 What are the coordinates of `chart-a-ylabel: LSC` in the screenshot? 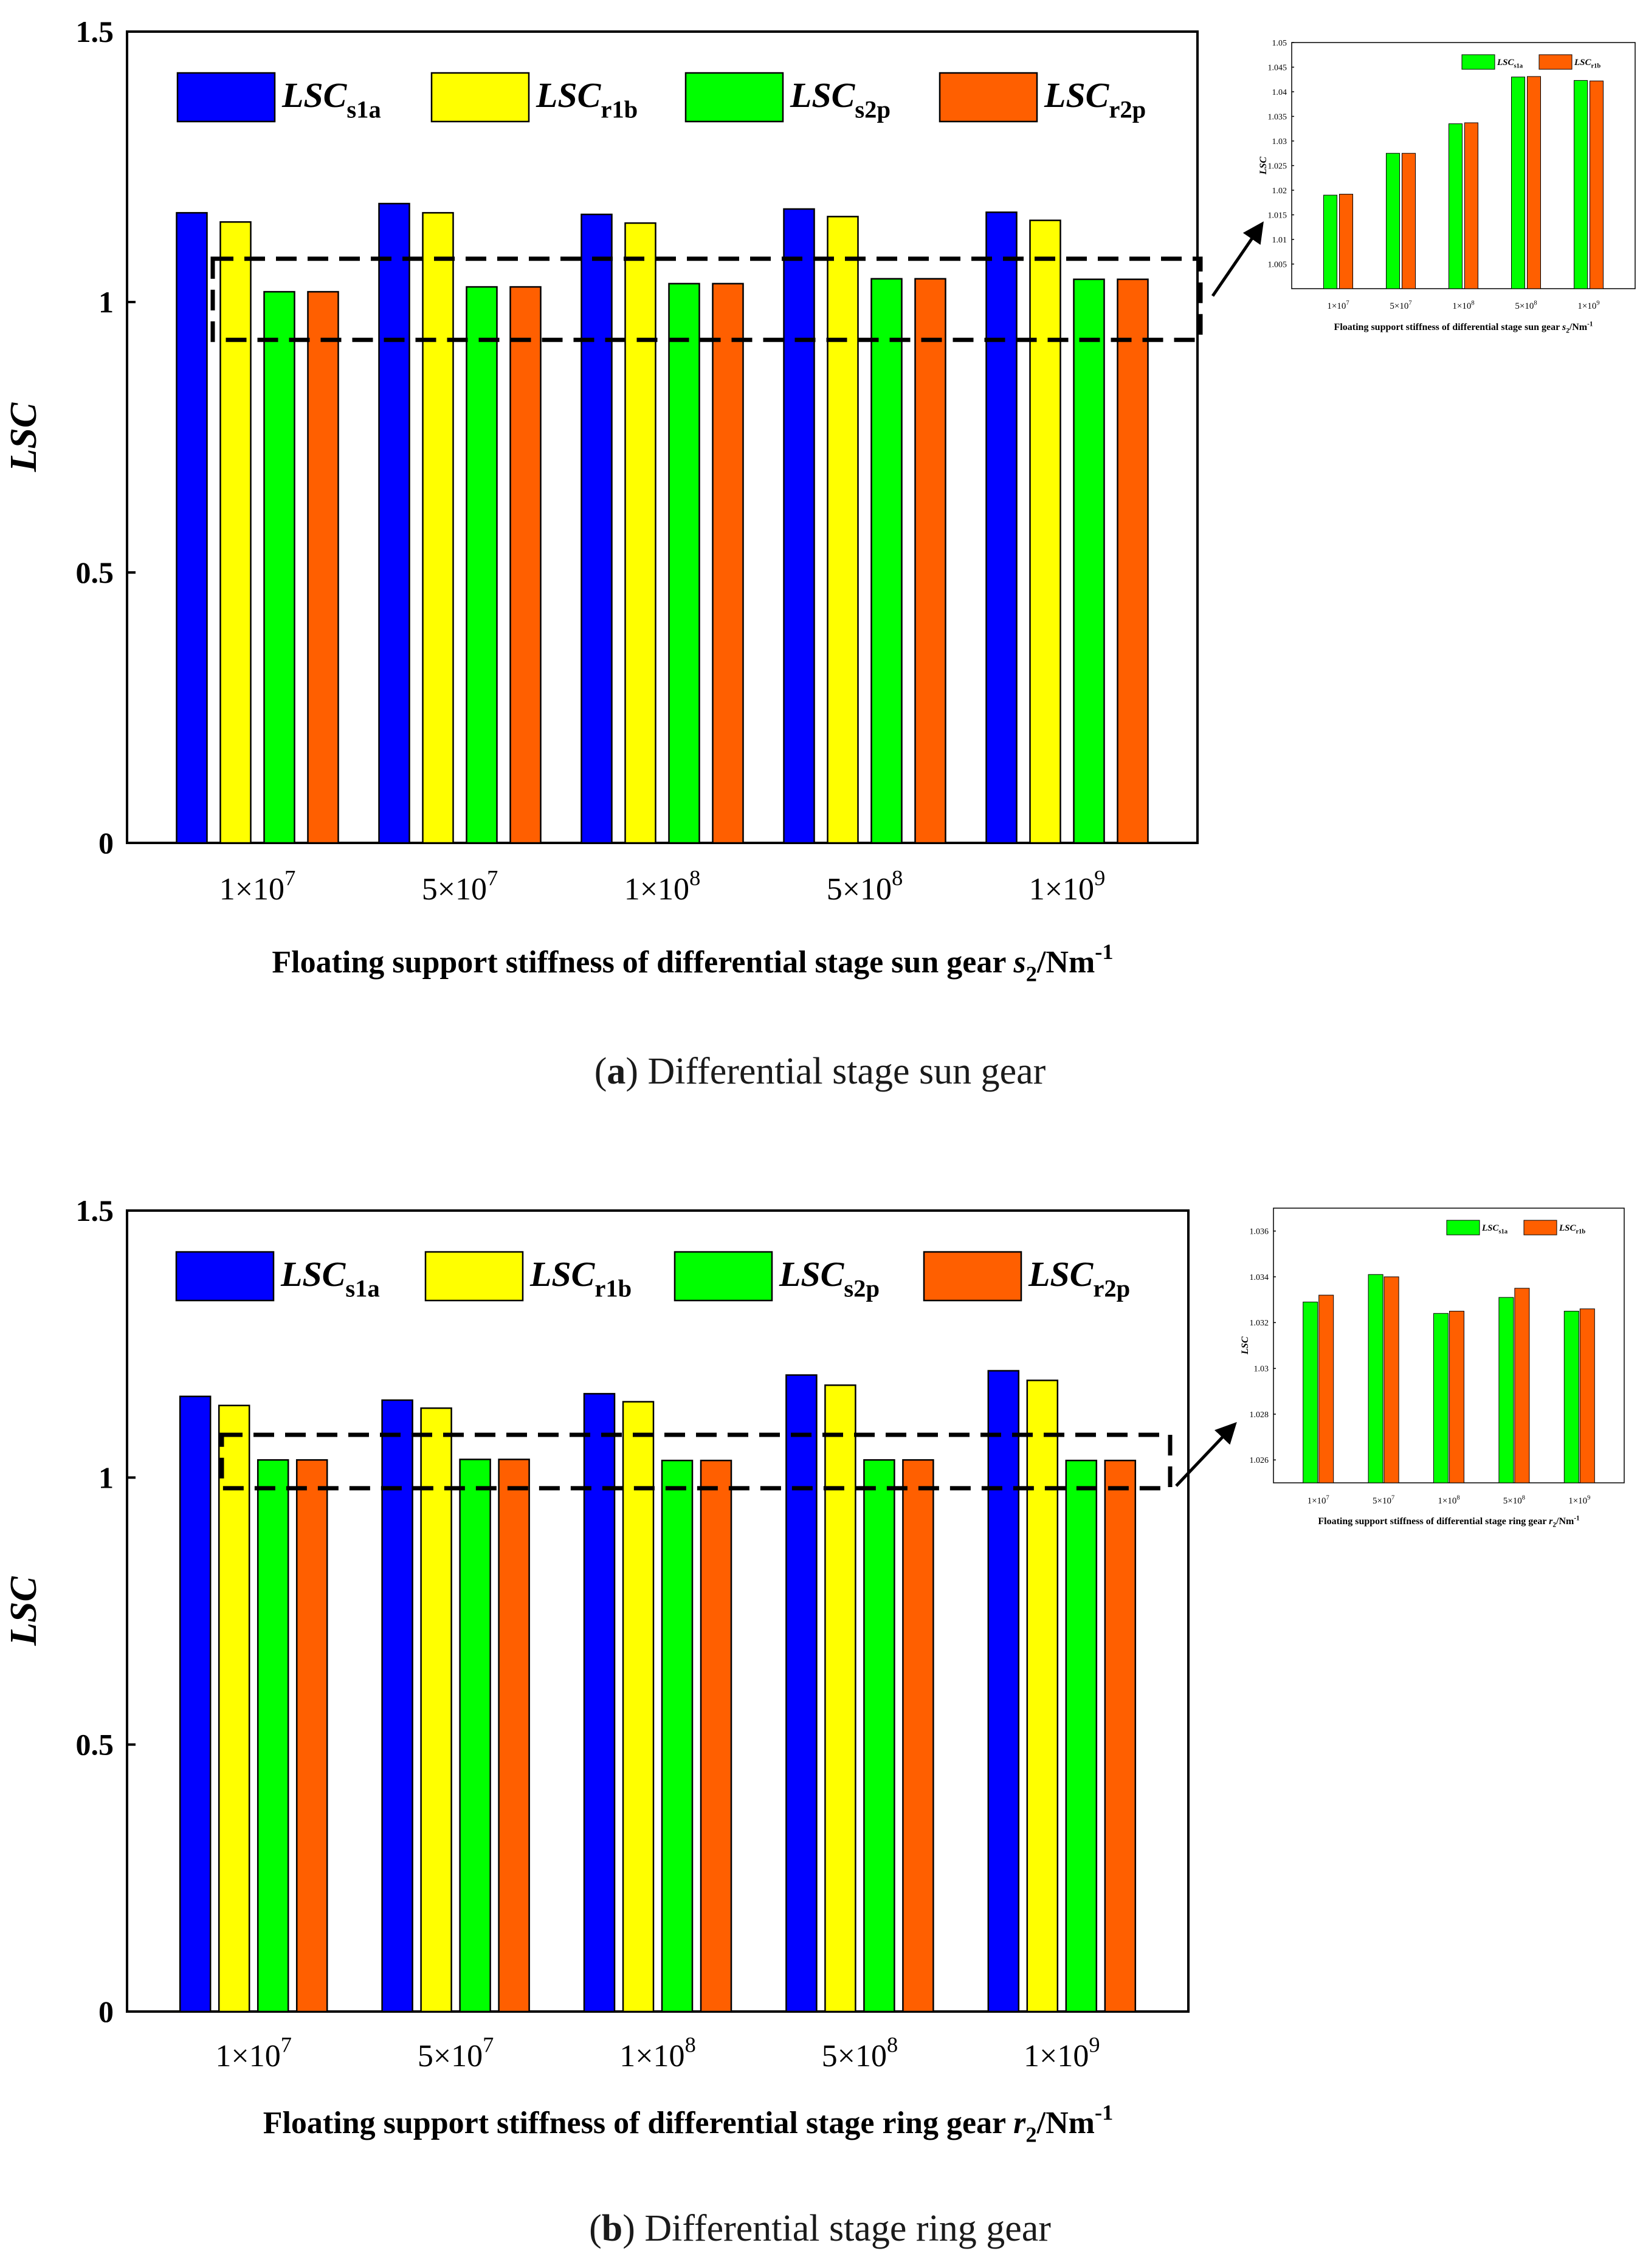 It's located at (23, 437).